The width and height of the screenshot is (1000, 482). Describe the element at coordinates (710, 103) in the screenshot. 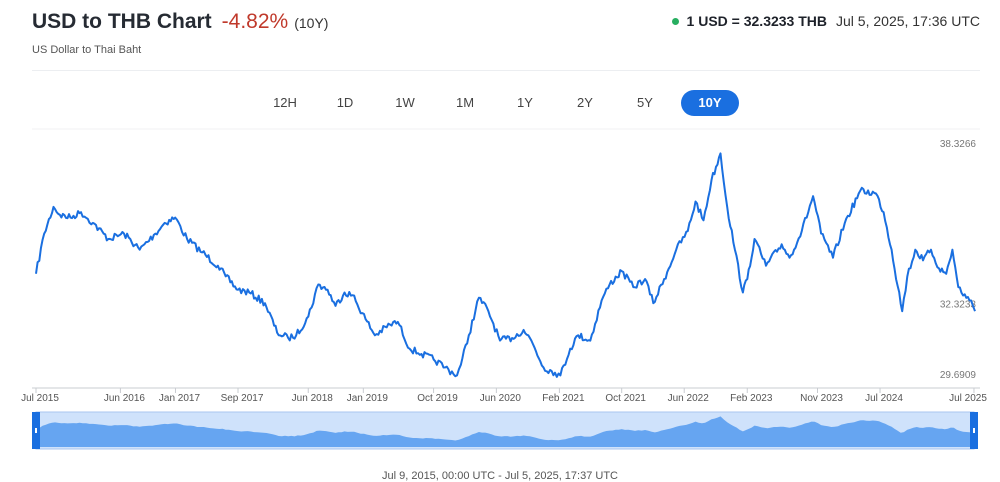

I see `range-button-10y: 10Y` at that location.